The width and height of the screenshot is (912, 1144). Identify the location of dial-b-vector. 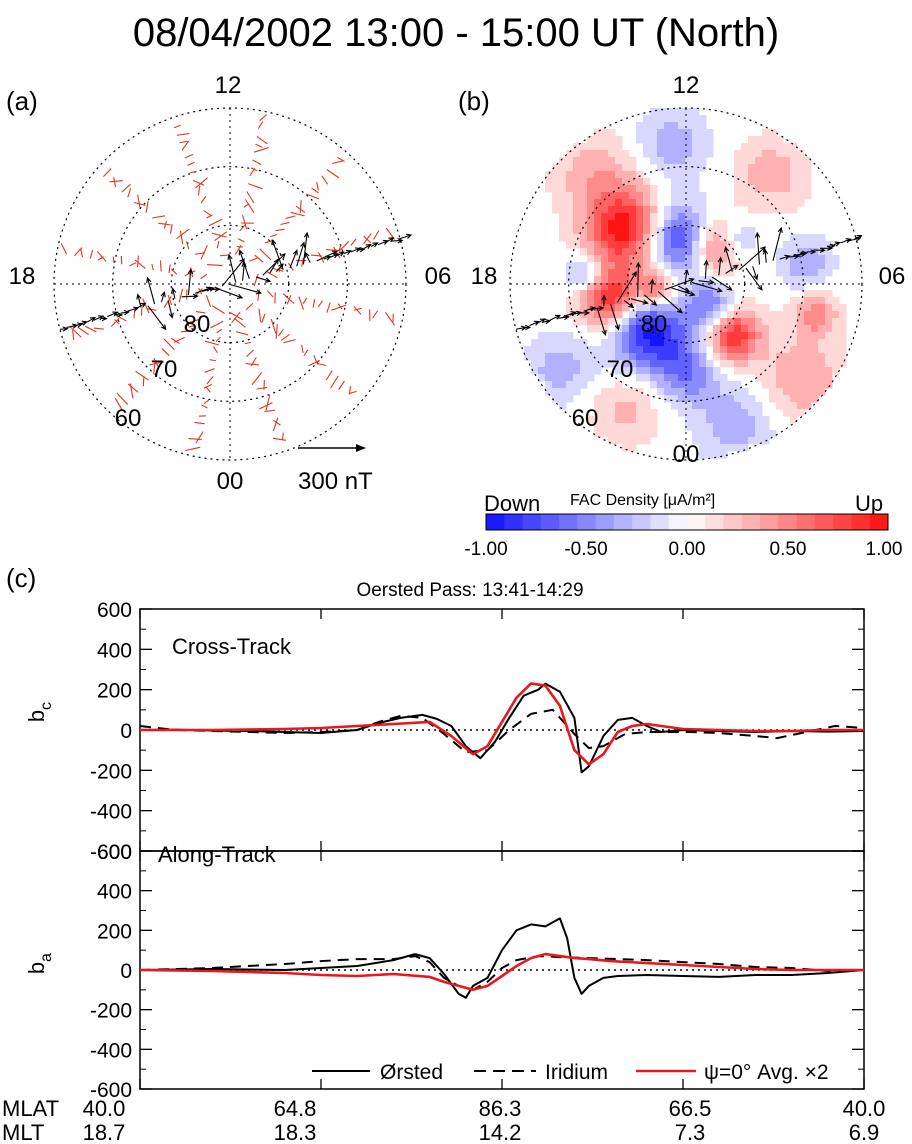
(755, 273).